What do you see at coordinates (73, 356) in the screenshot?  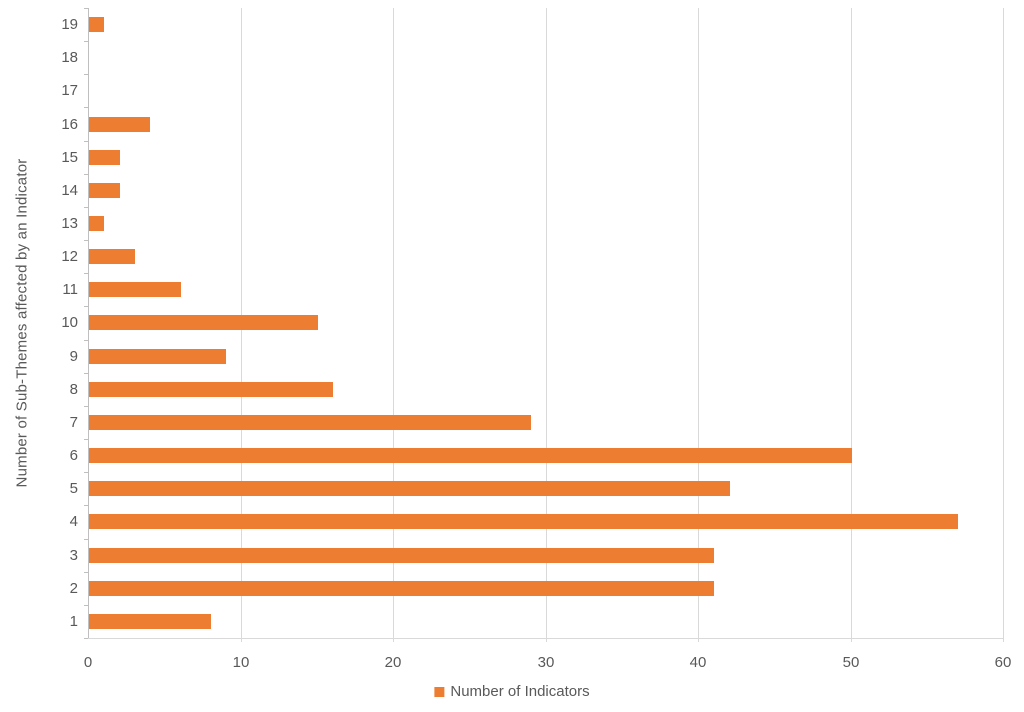 I see `category-label: 9` at bounding box center [73, 356].